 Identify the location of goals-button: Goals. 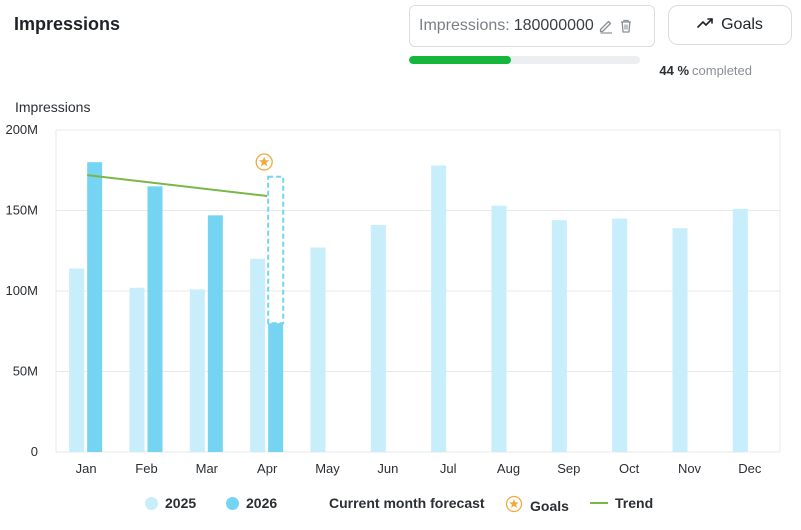
(730, 25).